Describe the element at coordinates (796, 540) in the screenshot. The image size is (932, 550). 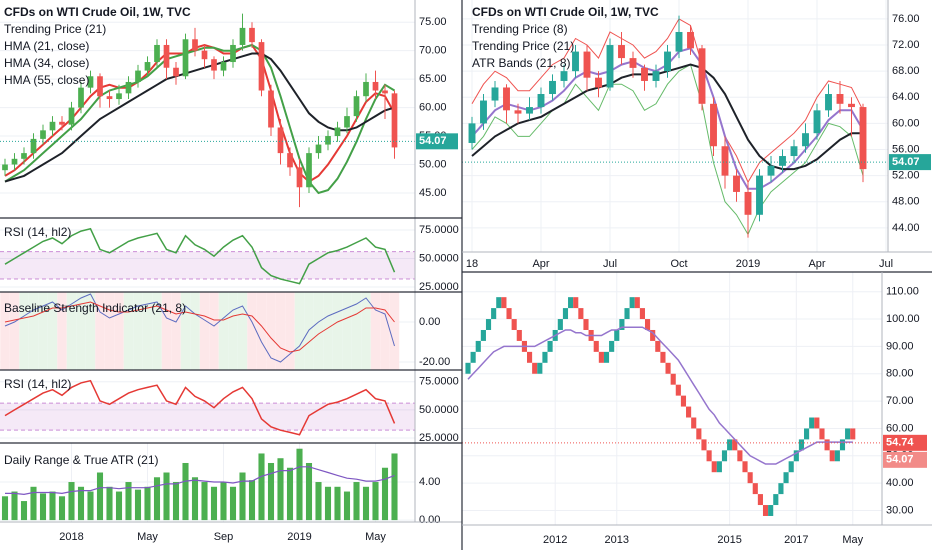
I see `x-tick-label: 2017` at that location.